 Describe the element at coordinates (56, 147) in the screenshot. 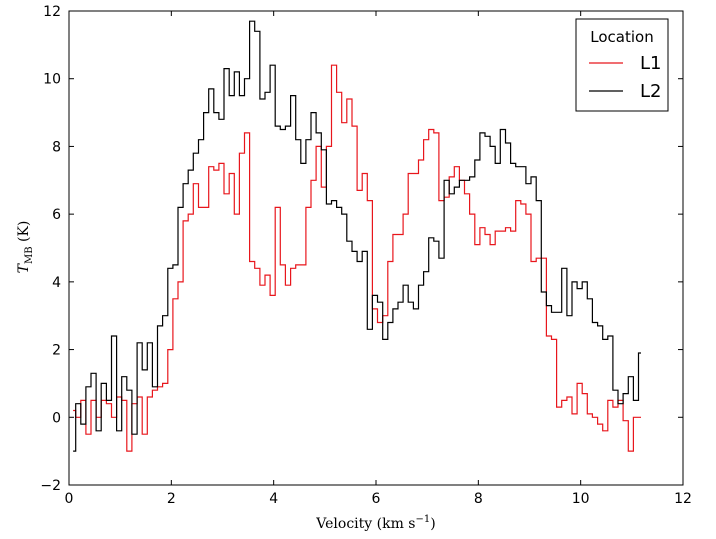

I see `y-tick-label: 8` at that location.